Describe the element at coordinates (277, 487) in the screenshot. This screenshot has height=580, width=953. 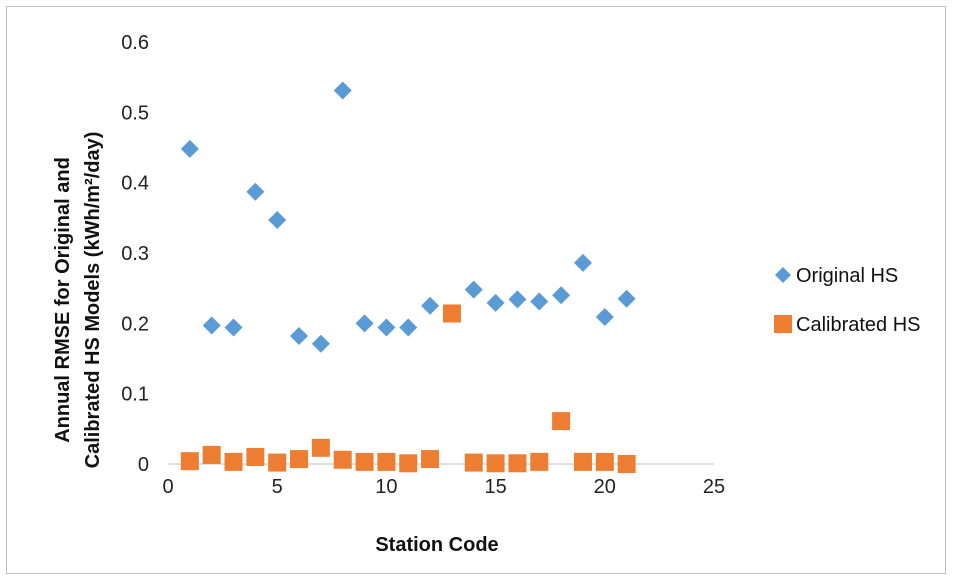
I see `x-tick-label: 5` at that location.